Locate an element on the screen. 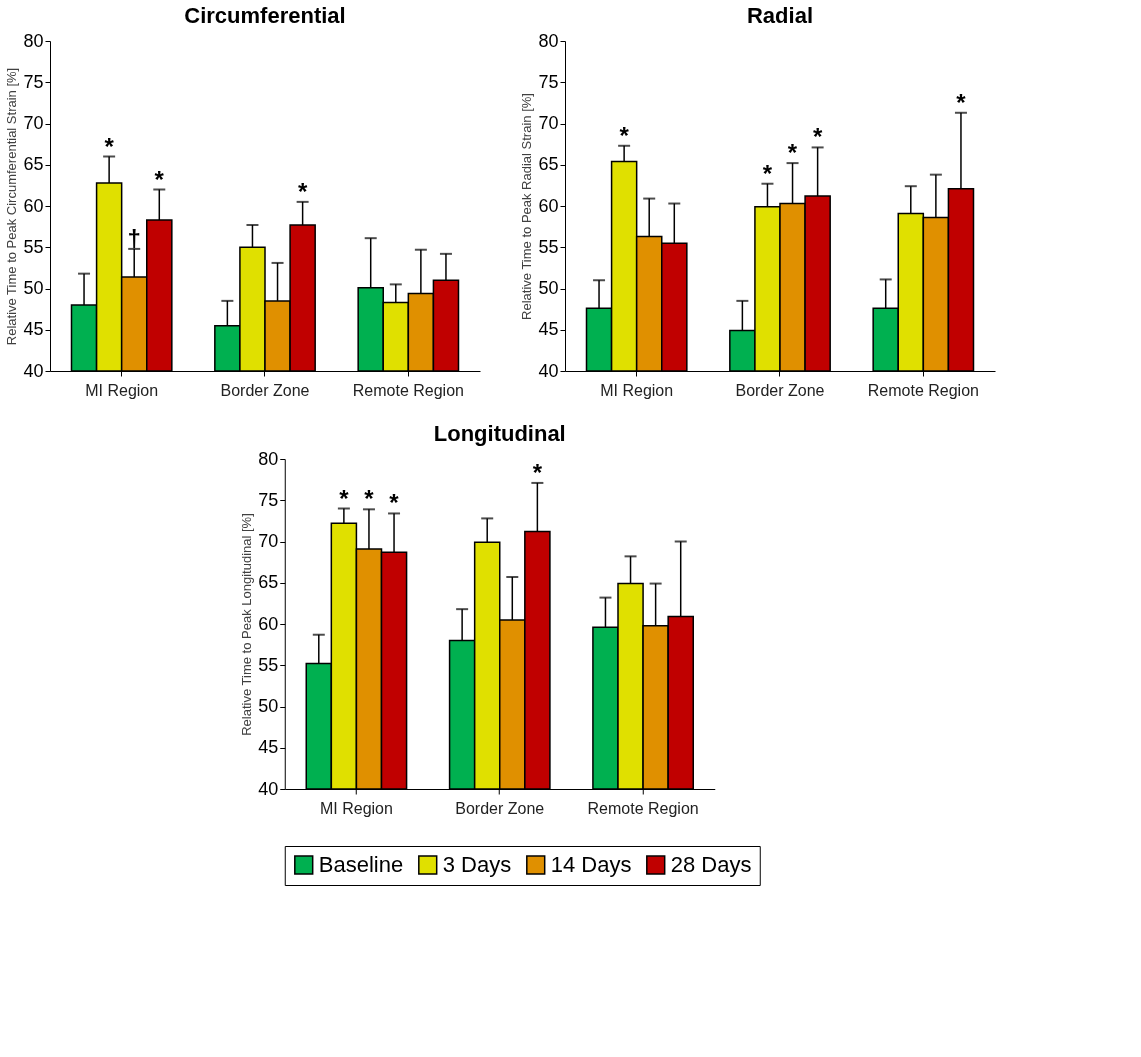  chart-title: Circumferential is located at coordinates (265, 15).